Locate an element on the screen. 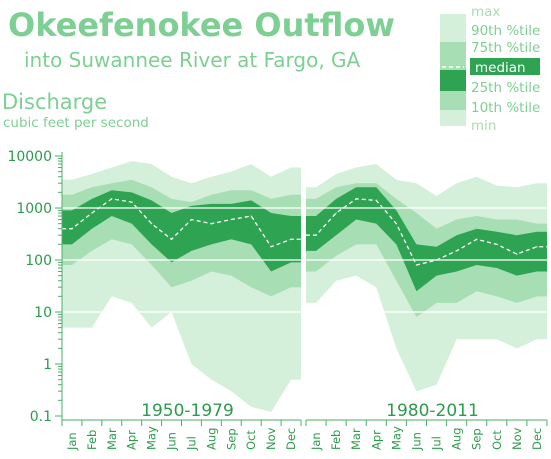  band-25-75-1950-1979 is located at coordinates (181, 231).